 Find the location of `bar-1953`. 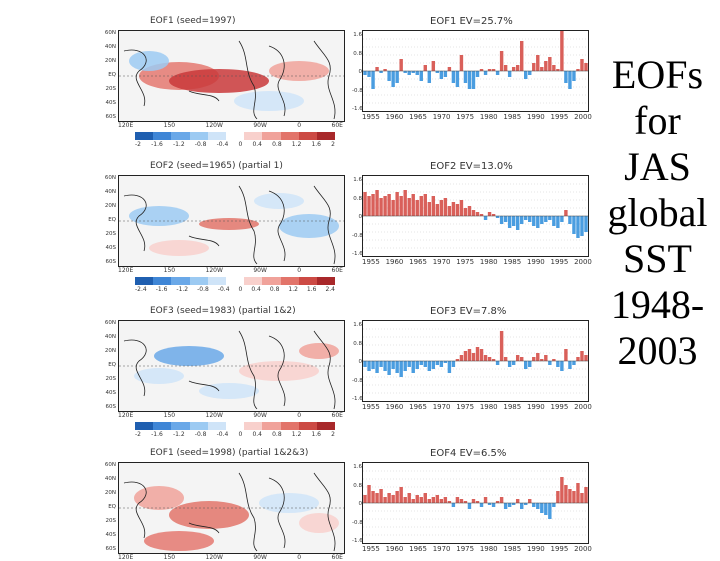

bar-1953 is located at coordinates (385, 366).